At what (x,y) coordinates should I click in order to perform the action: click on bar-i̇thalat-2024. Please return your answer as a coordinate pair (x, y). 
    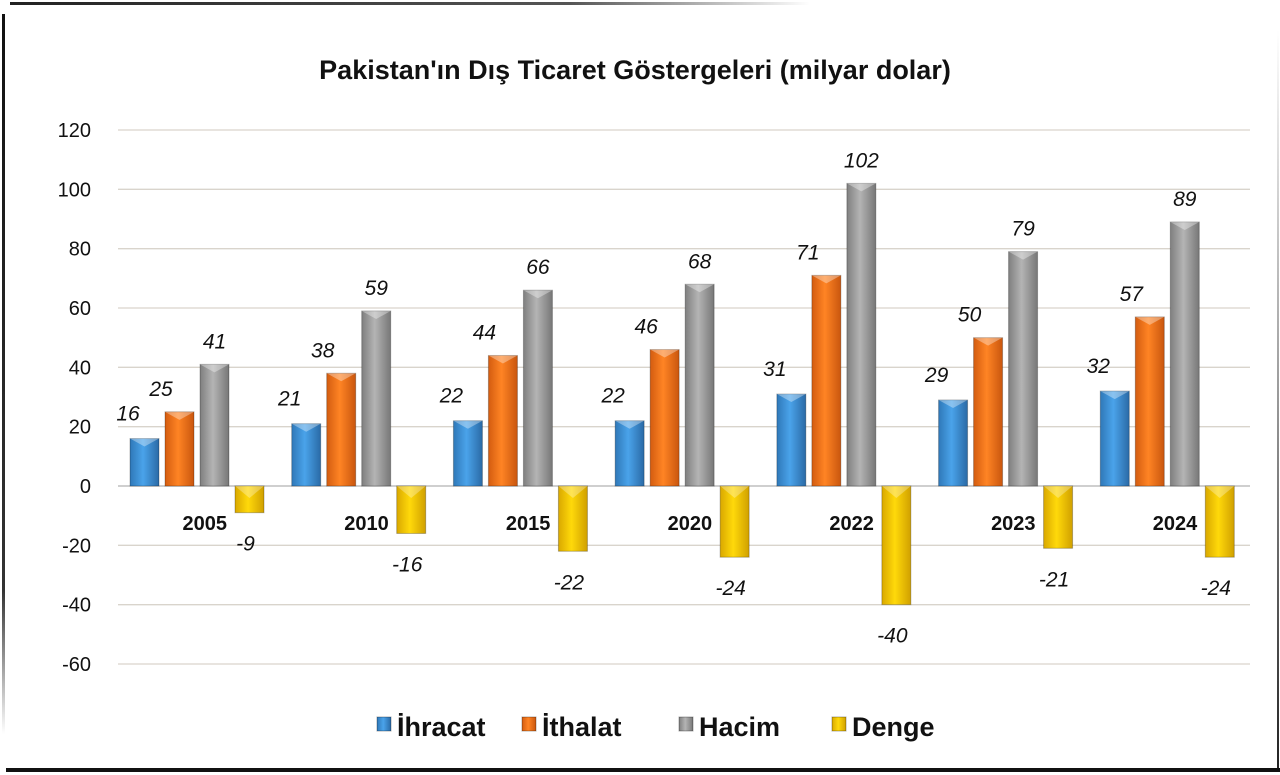
    Looking at the image, I should click on (1149, 401).